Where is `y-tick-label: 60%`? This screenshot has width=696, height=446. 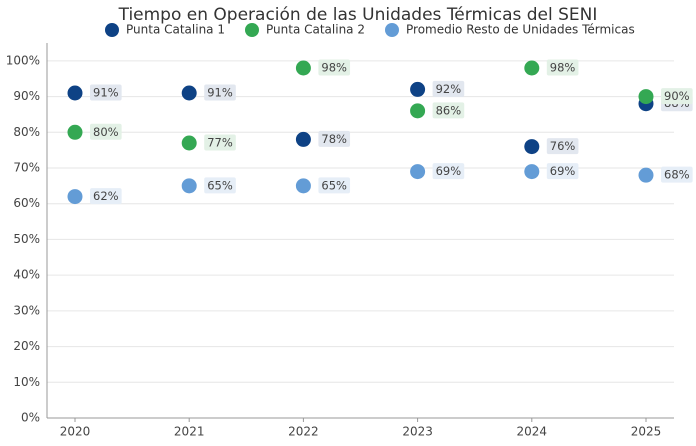
y-tick-label: 60% is located at coordinates (26, 203).